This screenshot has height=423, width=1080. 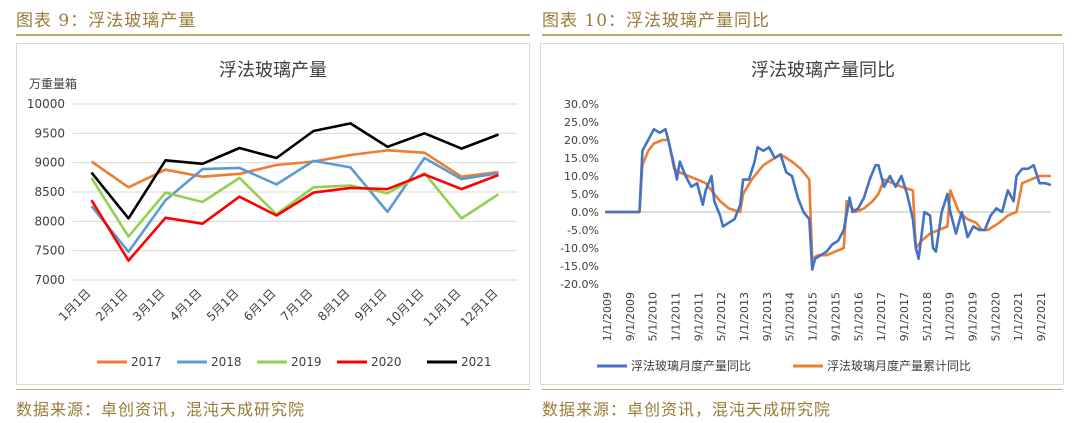 I want to click on legend-label: 2018, so click(x=226, y=362).